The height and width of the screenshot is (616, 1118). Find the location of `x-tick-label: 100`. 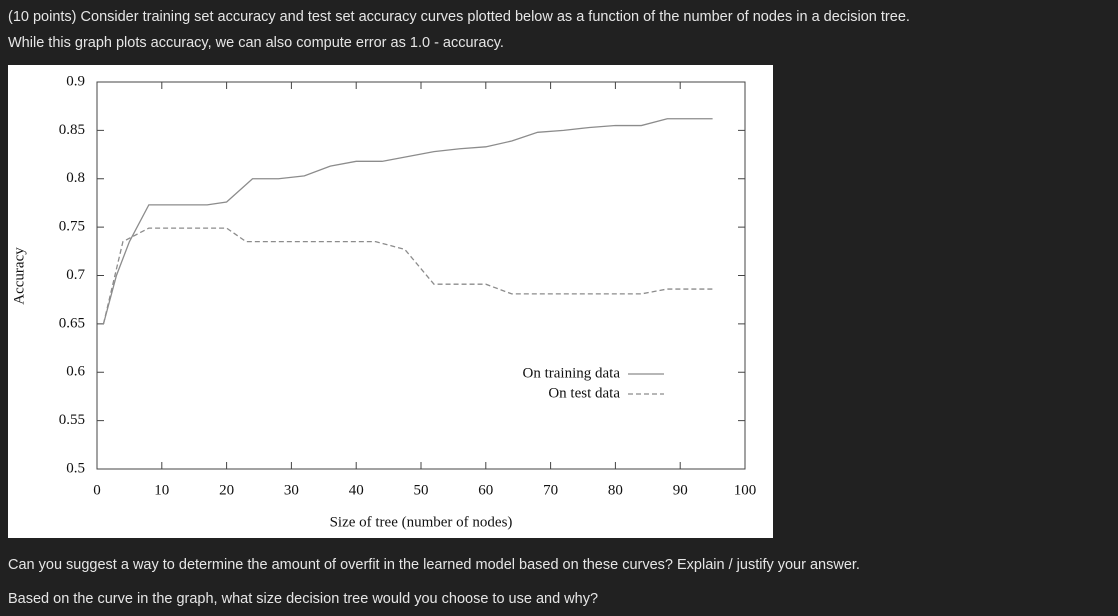

x-tick-label: 100 is located at coordinates (745, 490).